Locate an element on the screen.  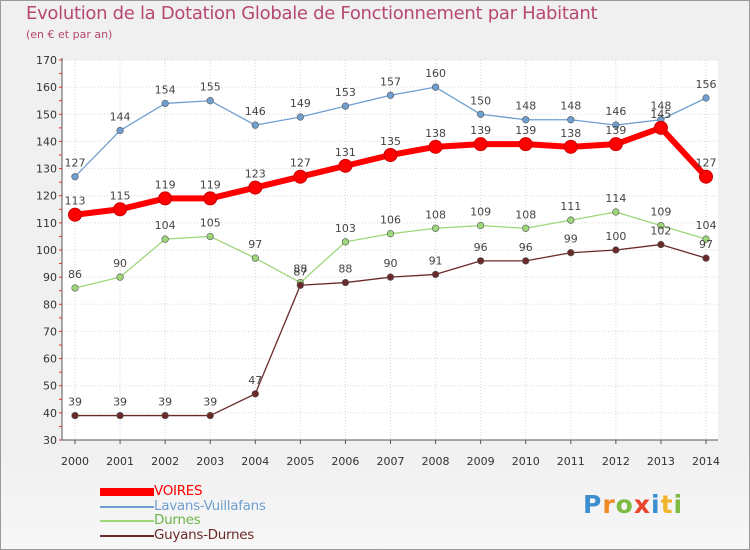
y-tick-label: 50 is located at coordinates (50, 386).